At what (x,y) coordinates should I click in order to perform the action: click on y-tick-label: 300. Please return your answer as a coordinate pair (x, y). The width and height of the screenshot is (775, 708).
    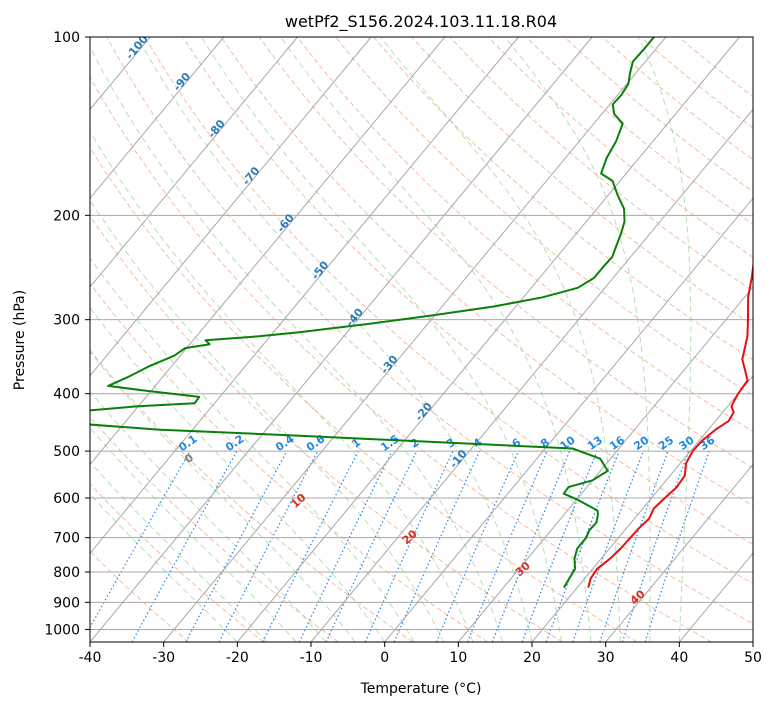
    Looking at the image, I should click on (66, 321).